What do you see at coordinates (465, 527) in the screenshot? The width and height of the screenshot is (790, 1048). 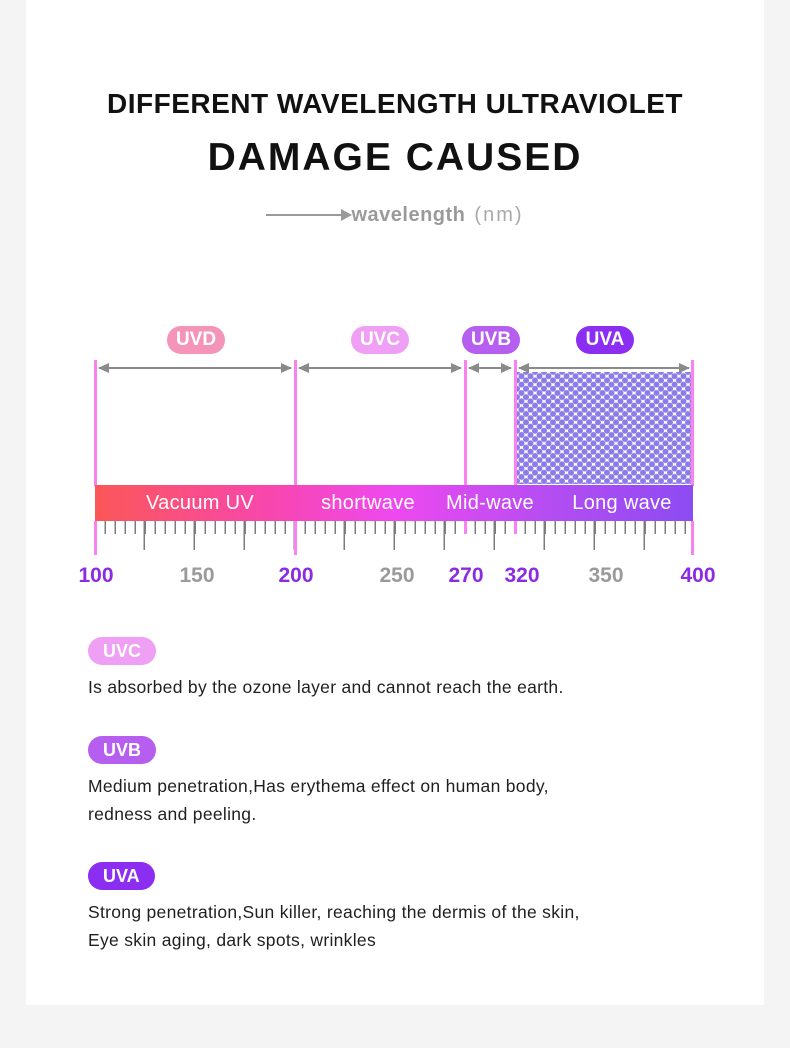 I see `ruler-marker-270nm` at bounding box center [465, 527].